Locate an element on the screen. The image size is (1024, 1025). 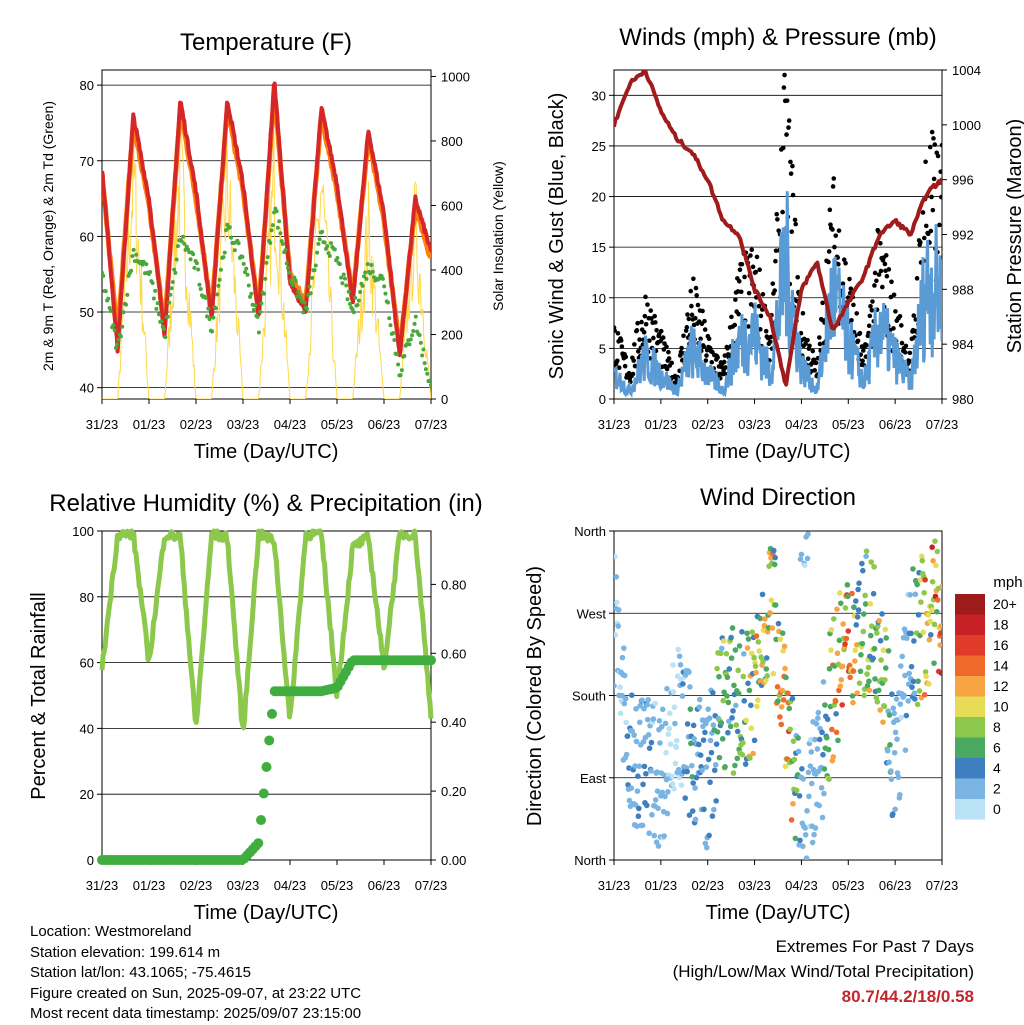
winds-xtick-label: 06/23 is located at coordinates (895, 424).